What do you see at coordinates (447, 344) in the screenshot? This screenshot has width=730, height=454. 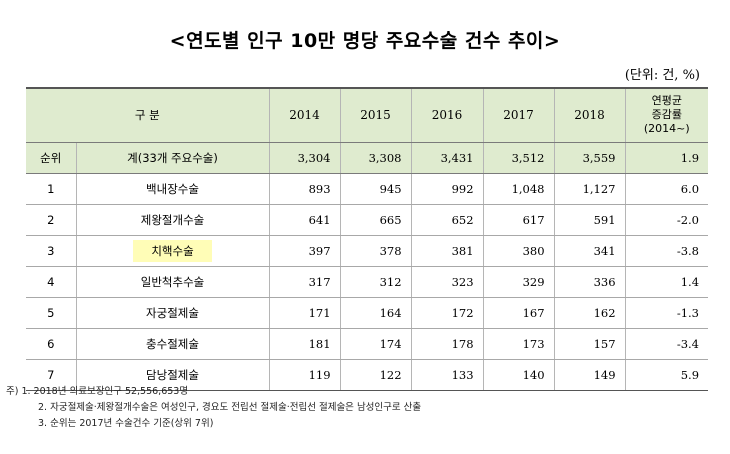 I see `cell-value: 178` at bounding box center [447, 344].